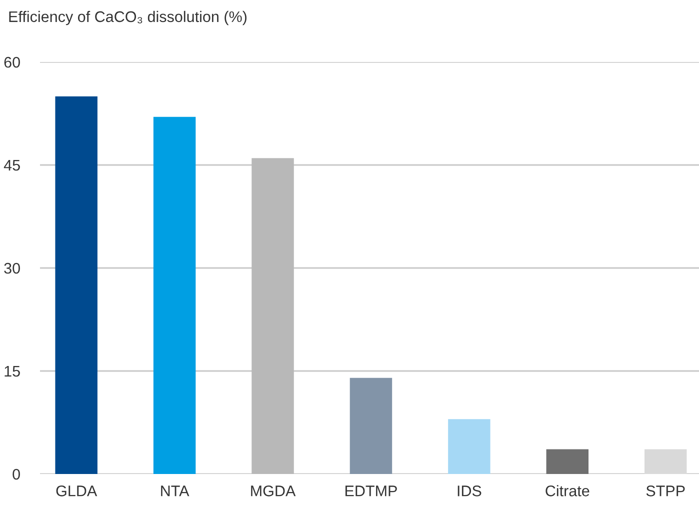  What do you see at coordinates (12, 62) in the screenshot?
I see `y-tick-label: 60` at bounding box center [12, 62].